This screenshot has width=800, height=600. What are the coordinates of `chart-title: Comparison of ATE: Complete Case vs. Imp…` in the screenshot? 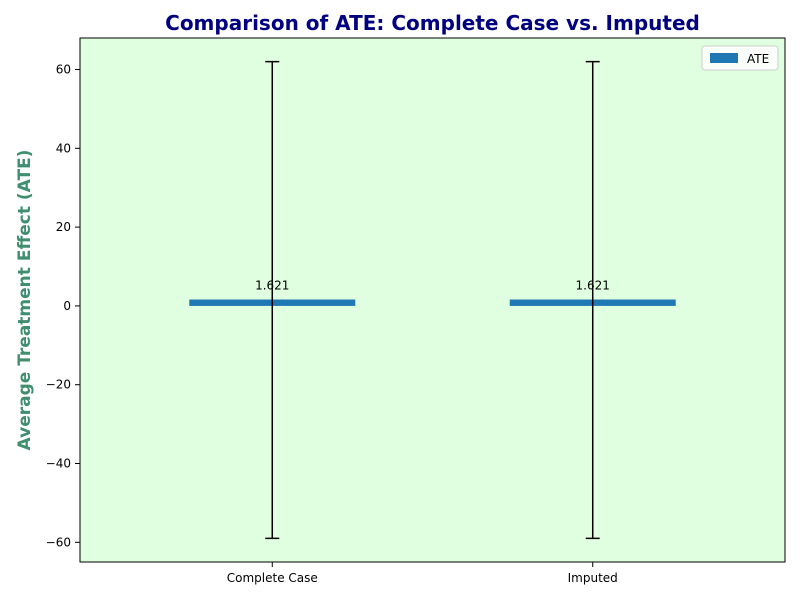 It's located at (432, 23).